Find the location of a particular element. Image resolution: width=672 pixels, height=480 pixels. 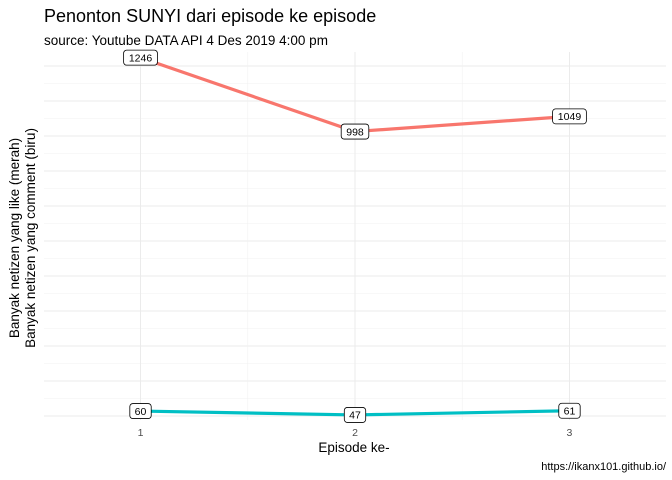

data-label-text: 61 is located at coordinates (570, 412).